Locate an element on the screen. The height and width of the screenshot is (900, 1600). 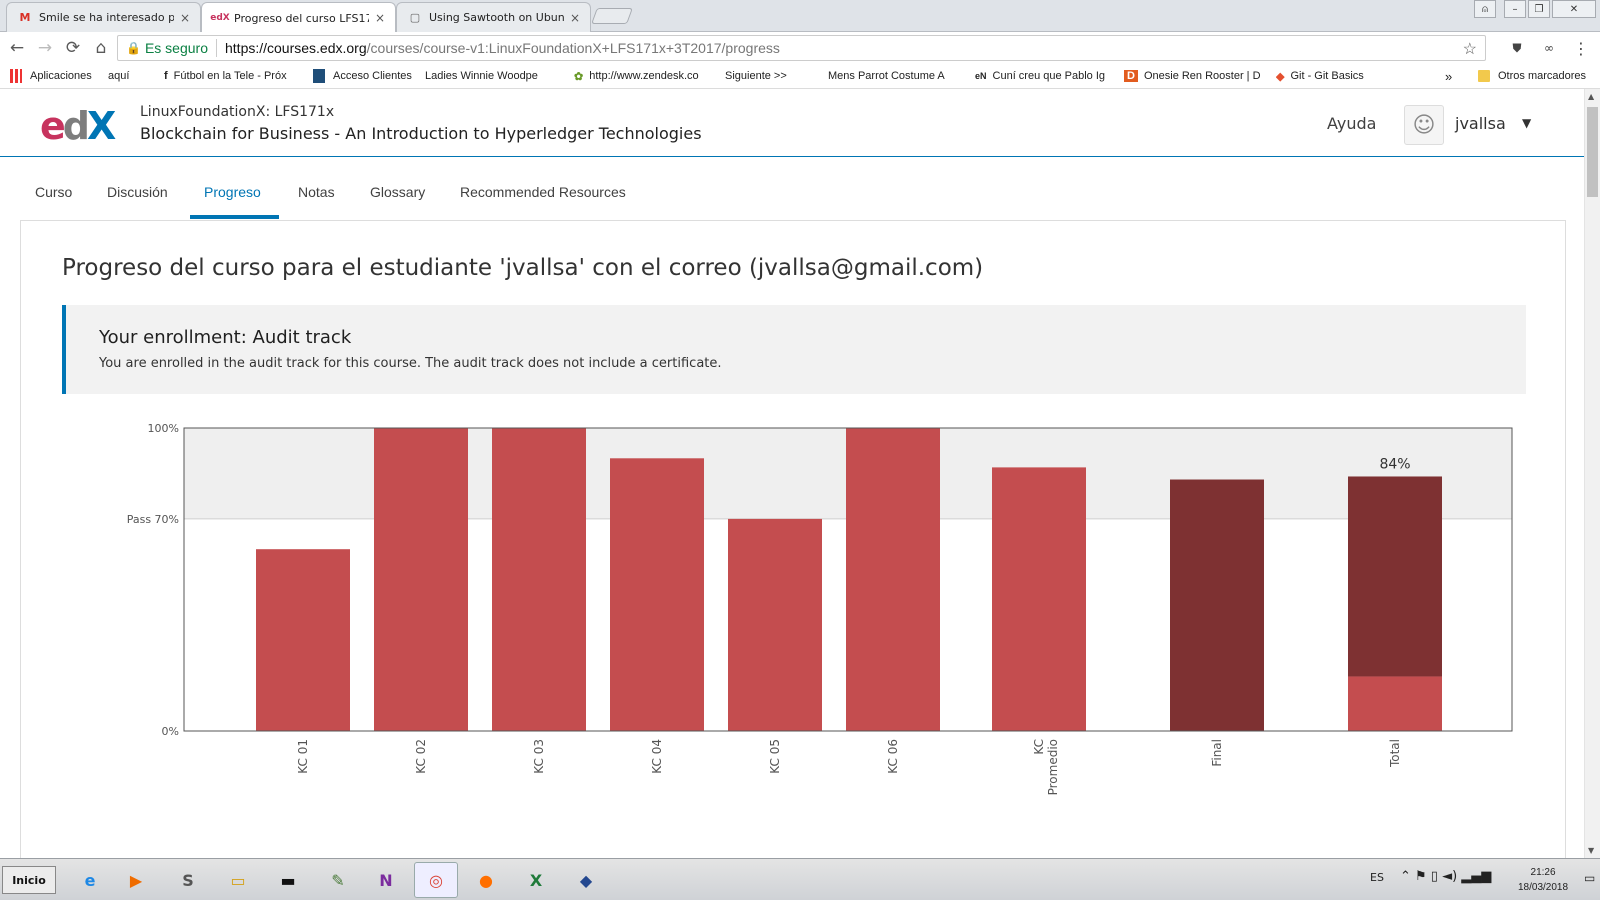
page-scrollbar: ▲ ▼ is located at coordinates (1592, 473).